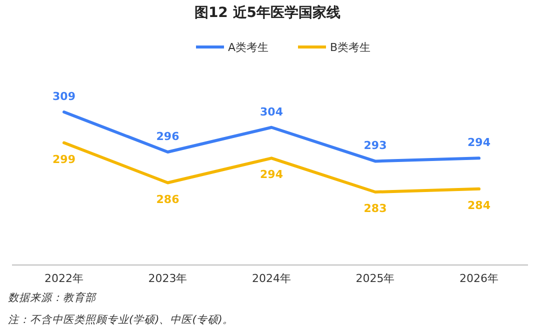 This screenshot has width=535, height=328. Describe the element at coordinates (168, 136) in the screenshot. I see `data-label: 296` at that location.